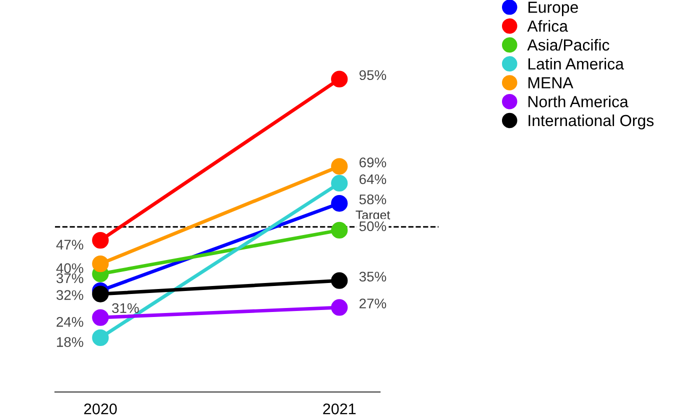 Image resolution: width=699 pixels, height=415 pixels. Describe the element at coordinates (372, 277) in the screenshot. I see `data-label: 35%` at that location.